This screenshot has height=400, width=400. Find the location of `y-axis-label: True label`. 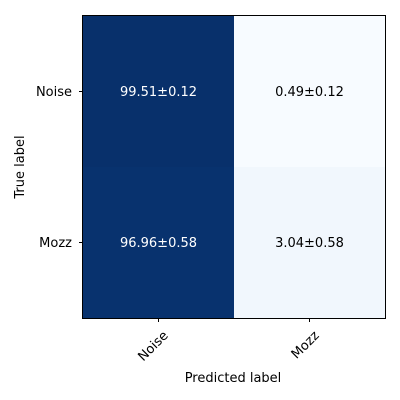

y-axis-label: True label is located at coordinates (20, 167).